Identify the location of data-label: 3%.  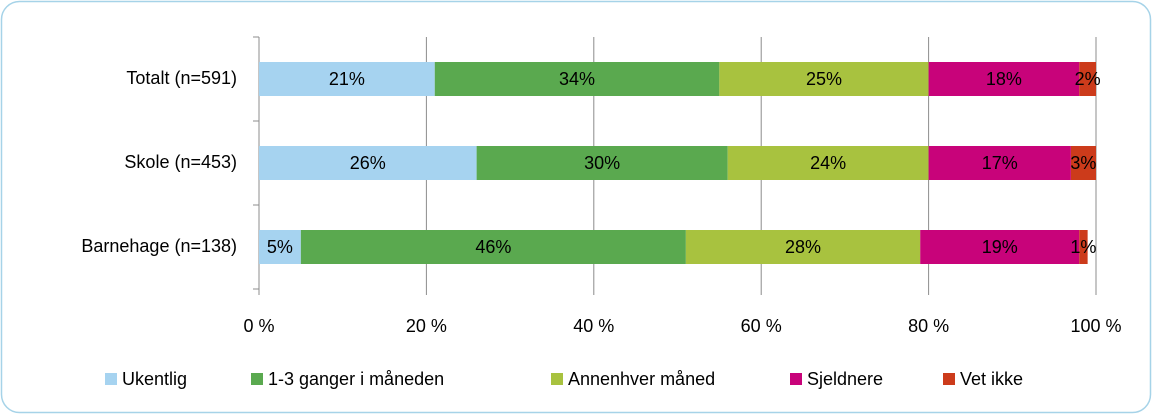
(1083, 163).